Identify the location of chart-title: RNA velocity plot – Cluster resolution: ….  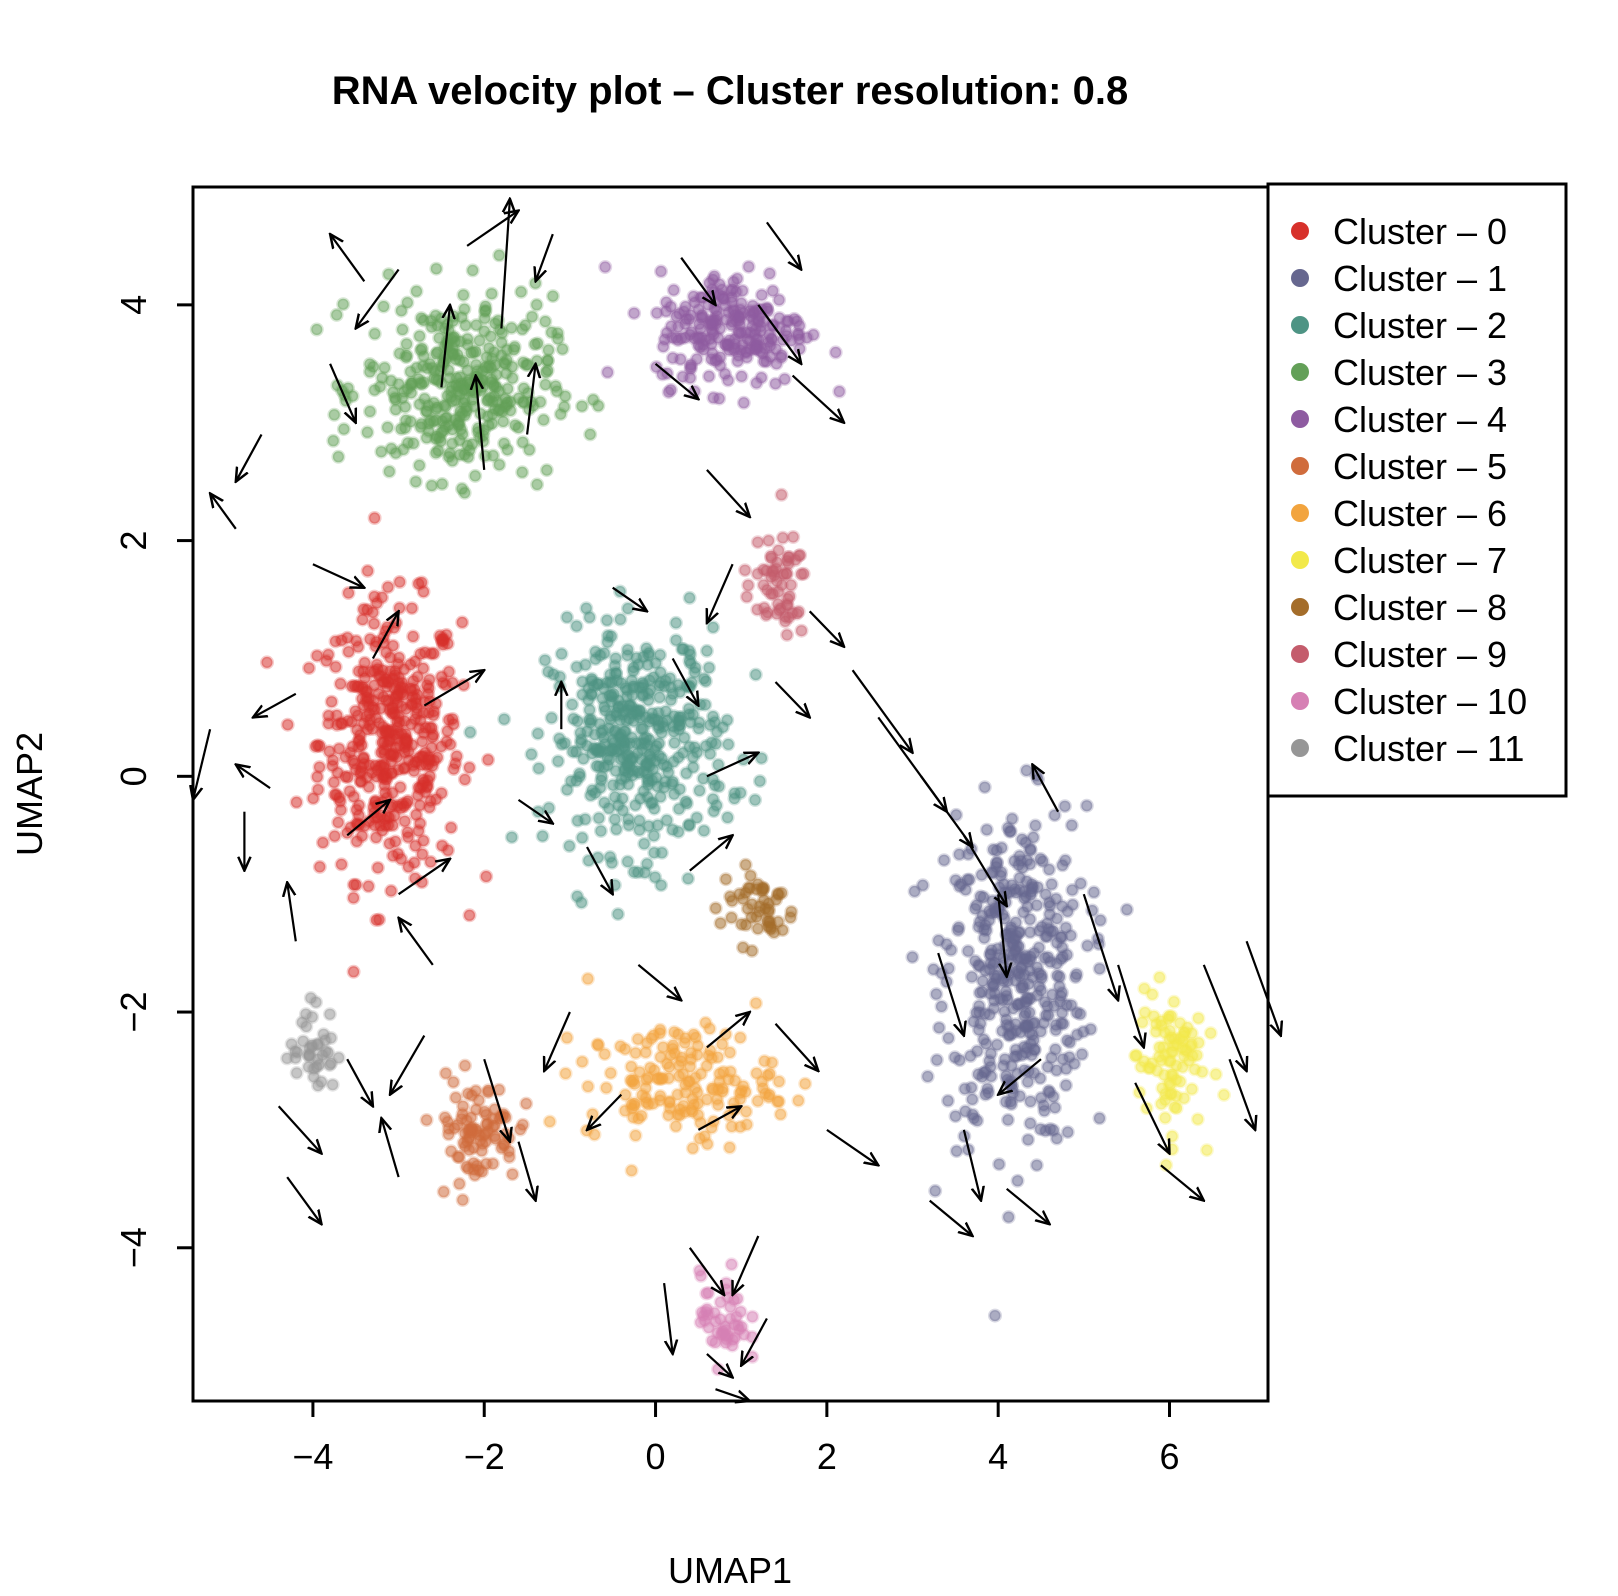
(730, 91).